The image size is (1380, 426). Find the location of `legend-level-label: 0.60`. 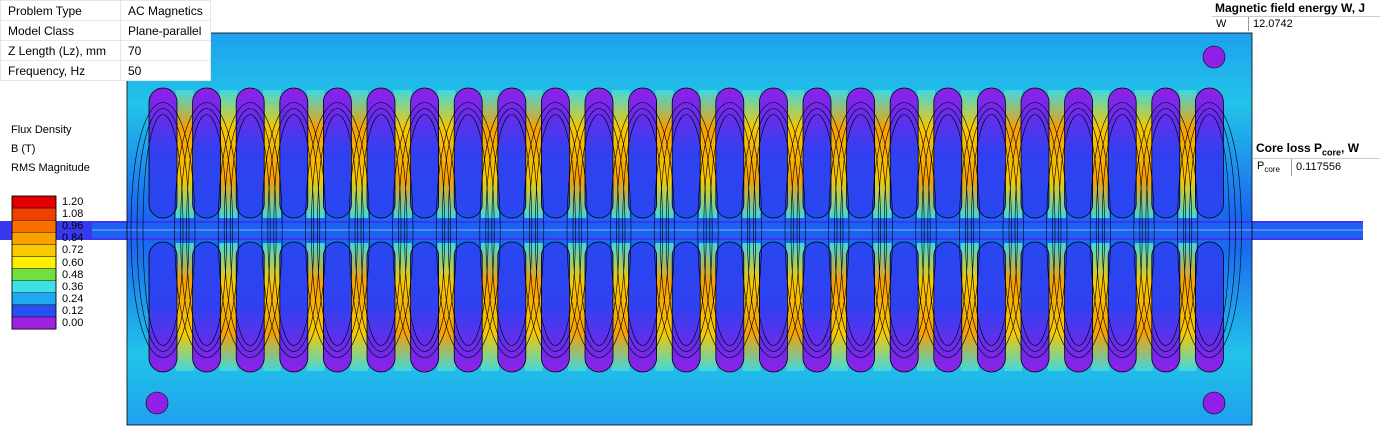

legend-level-label: 0.60 is located at coordinates (73, 262).